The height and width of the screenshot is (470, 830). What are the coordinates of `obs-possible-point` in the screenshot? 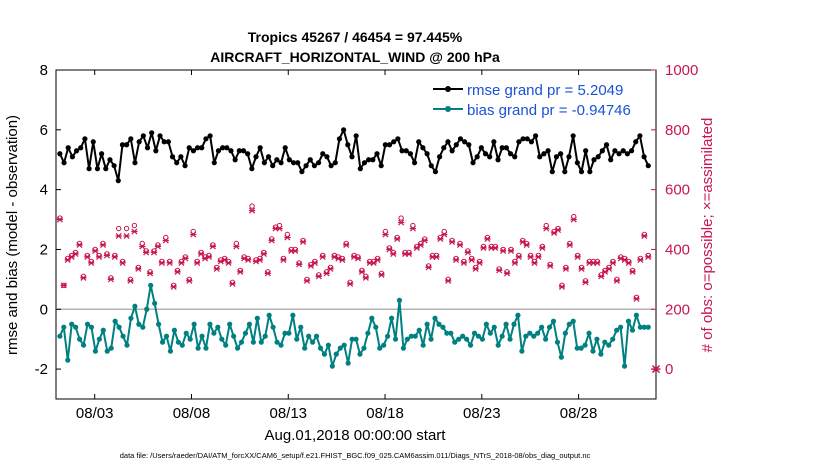 It's located at (126, 228).